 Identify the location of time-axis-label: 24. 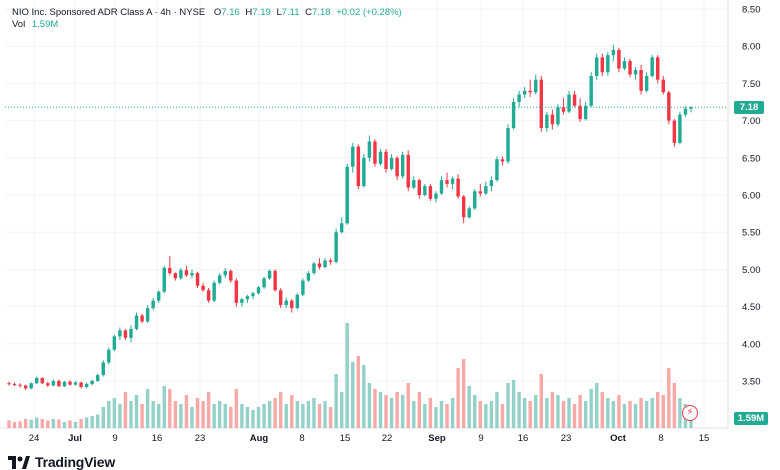
(34, 438).